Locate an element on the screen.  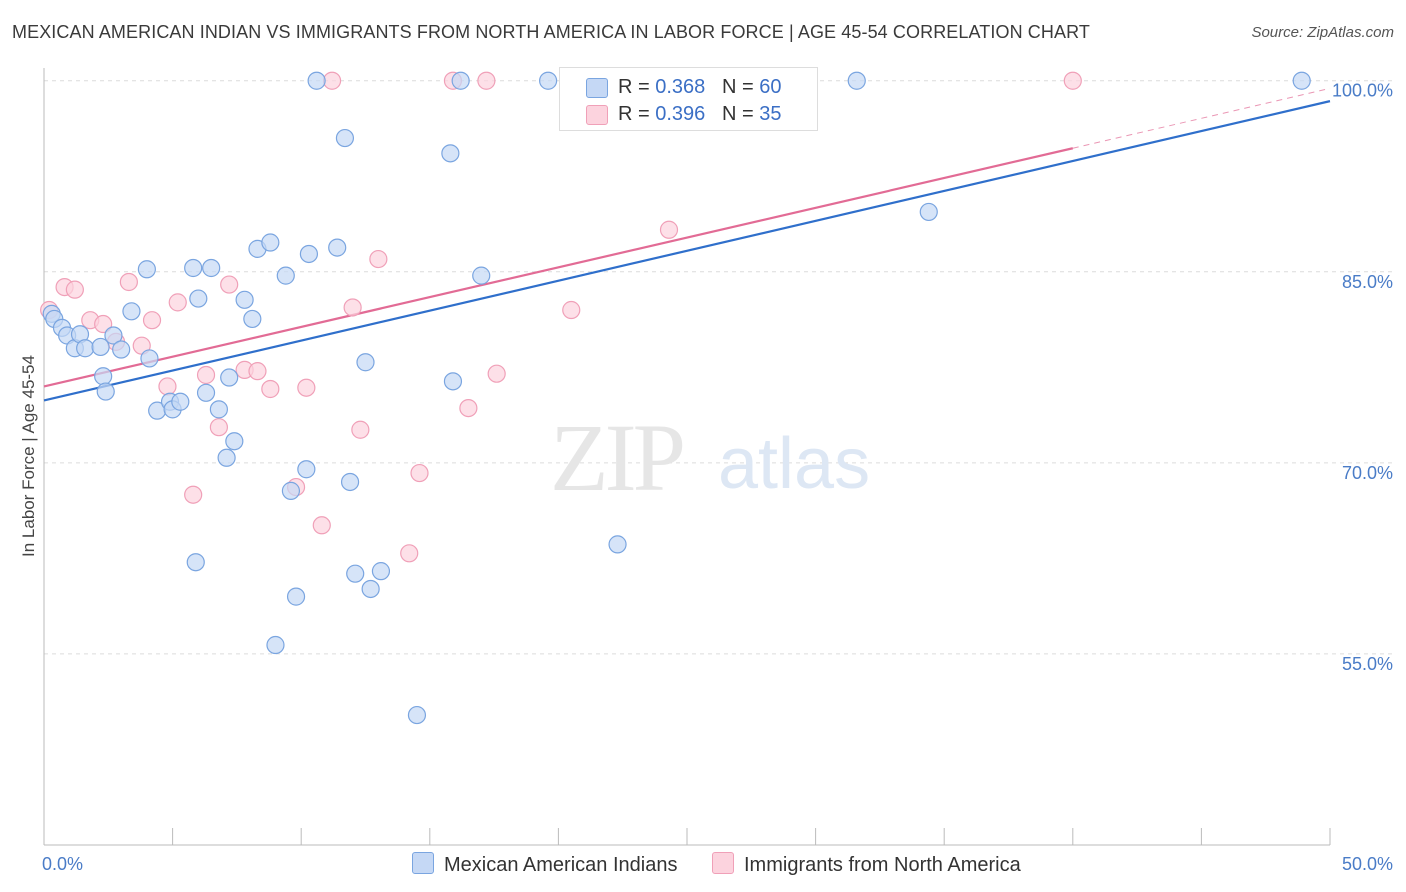
legend-n-value-b: 35 is located at coordinates (770, 114).